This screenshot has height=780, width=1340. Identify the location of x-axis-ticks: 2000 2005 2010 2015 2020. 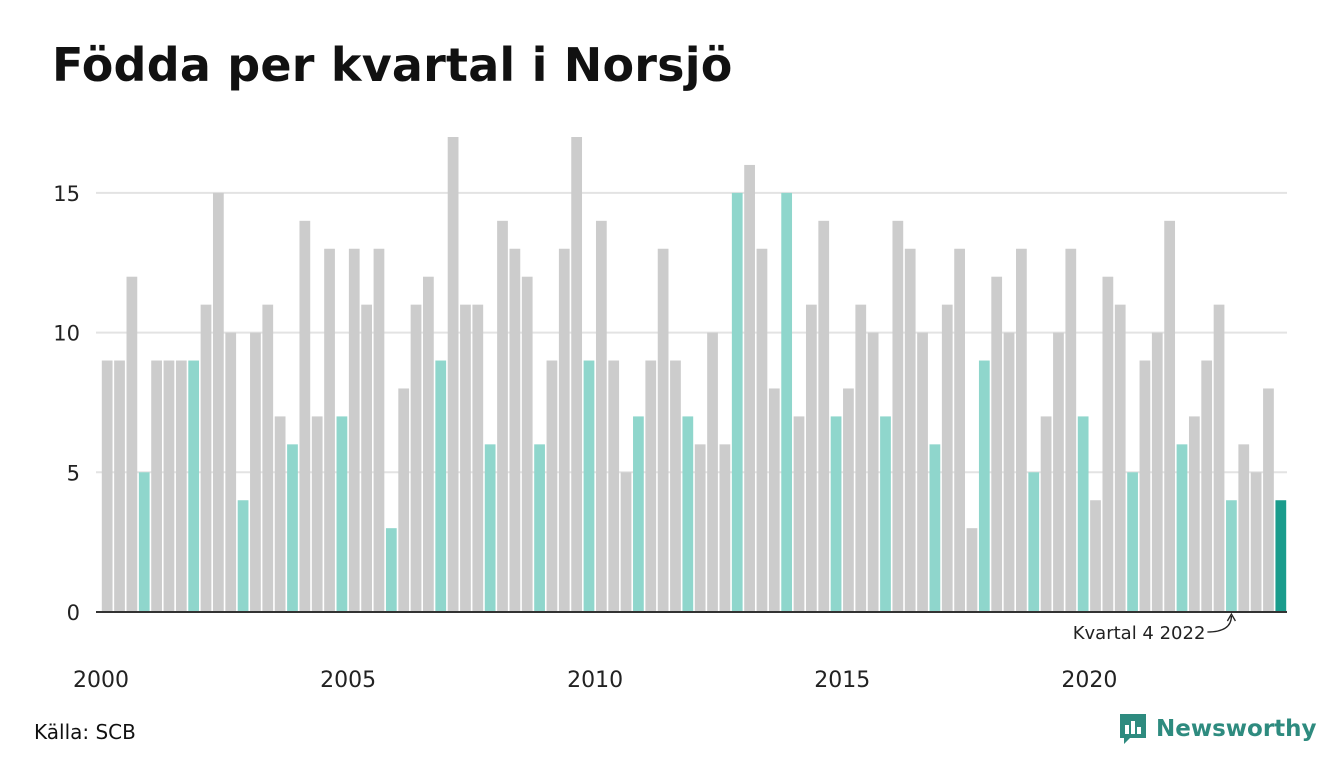
(595, 680).